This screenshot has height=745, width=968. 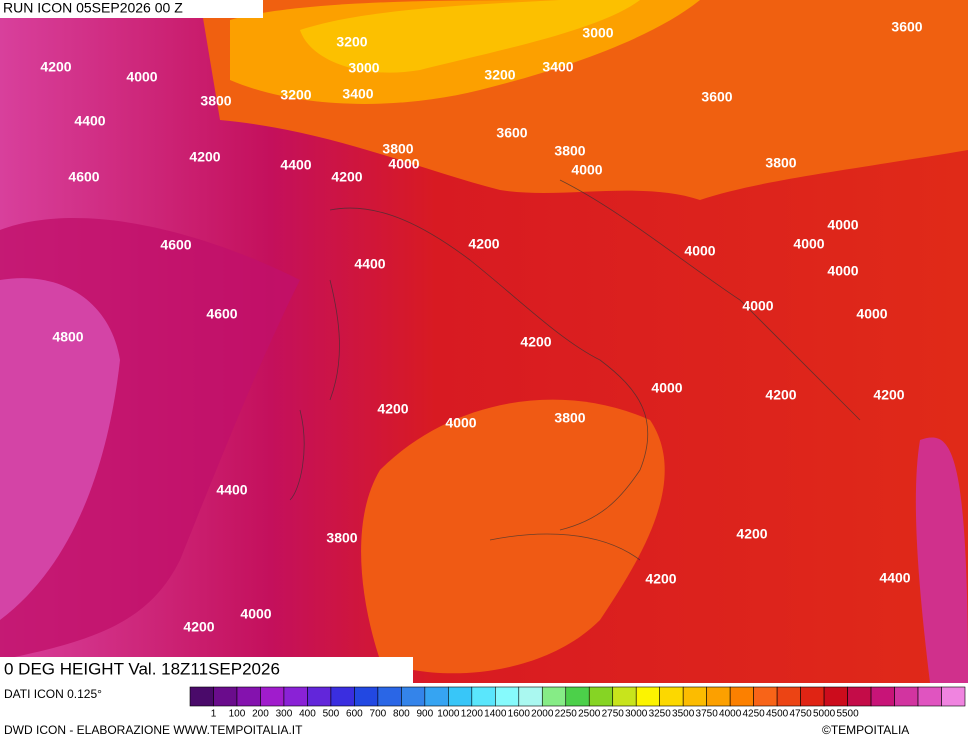 What do you see at coordinates (214, 714) in the screenshot?
I see `legend-label: 1` at bounding box center [214, 714].